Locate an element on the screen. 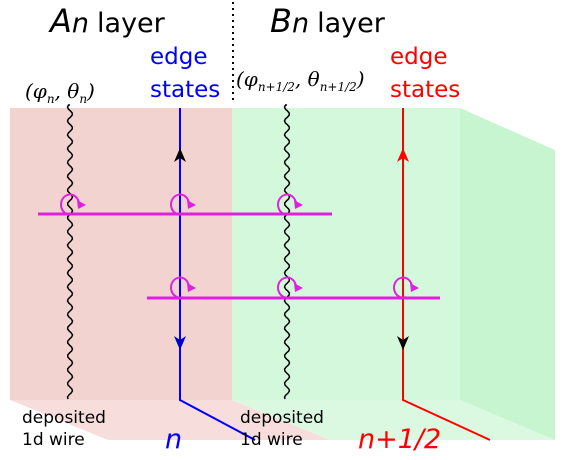 The height and width of the screenshot is (460, 566). layer-title: Bn layer is located at coordinates (328, 21).